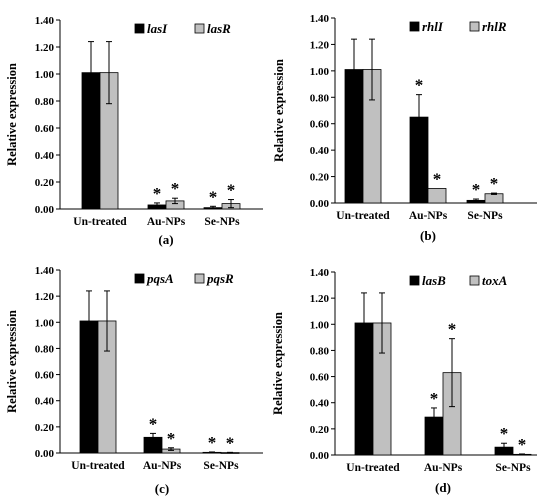 This screenshot has height=504, width=550. What do you see at coordinates (494, 26) in the screenshot?
I see `legend-label-rhlR: rhlR` at bounding box center [494, 26].